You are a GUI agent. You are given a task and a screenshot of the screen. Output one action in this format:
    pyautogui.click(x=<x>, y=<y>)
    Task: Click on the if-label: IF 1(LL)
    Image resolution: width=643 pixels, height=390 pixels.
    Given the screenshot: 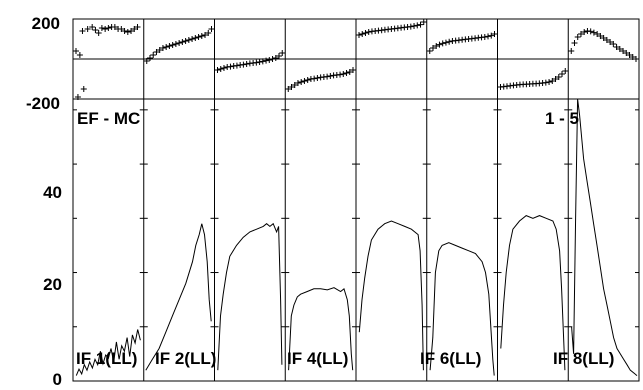 What is the action you would take?
    pyautogui.click(x=106, y=358)
    